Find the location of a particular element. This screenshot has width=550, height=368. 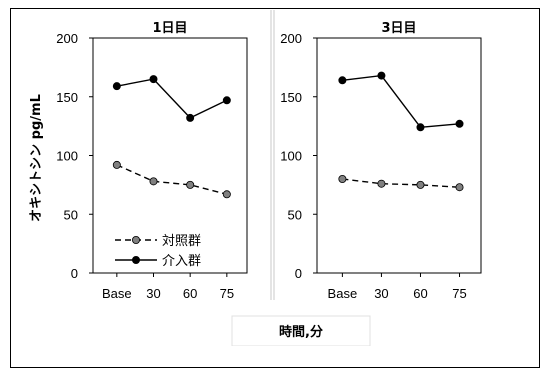

legend-label: 介入群 is located at coordinates (181, 261).